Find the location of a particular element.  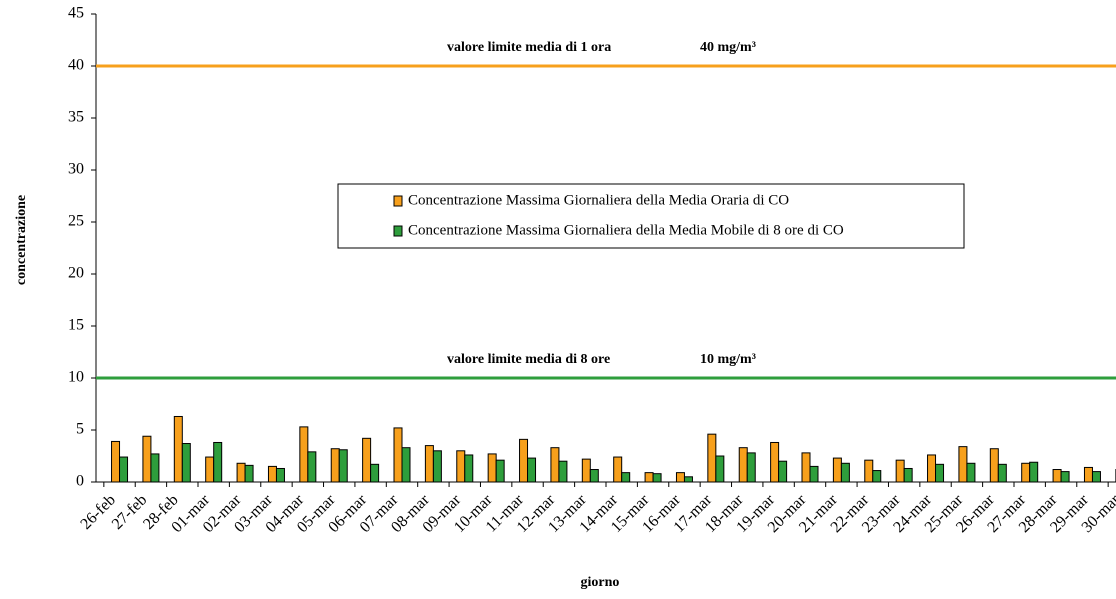

y-tick-label: 5 is located at coordinates (80, 429).